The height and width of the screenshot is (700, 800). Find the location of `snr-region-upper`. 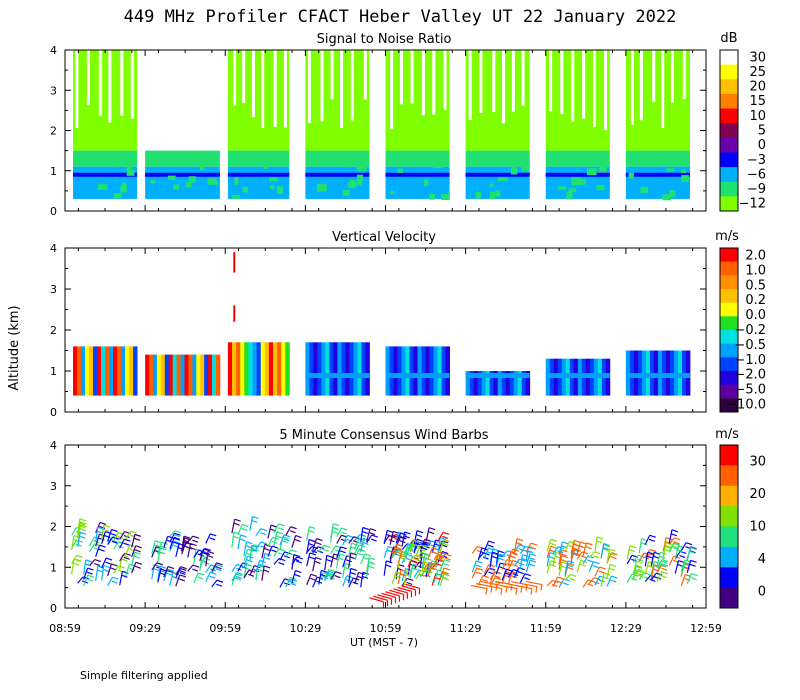

snr-region-upper is located at coordinates (337, 100).